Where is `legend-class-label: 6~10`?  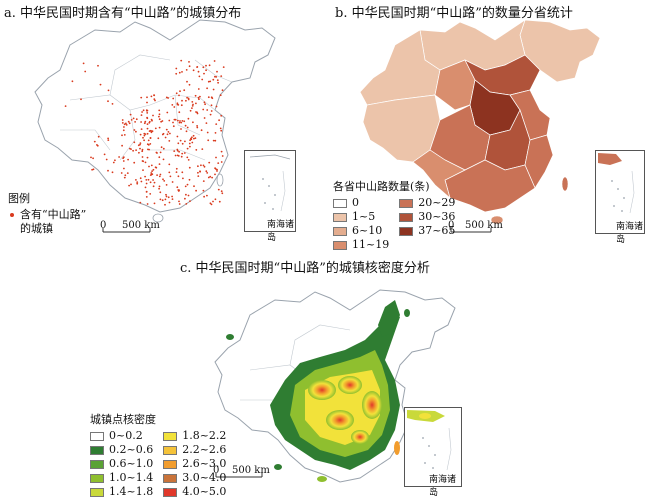
legend-class-label: 6~10 is located at coordinates (367, 230).